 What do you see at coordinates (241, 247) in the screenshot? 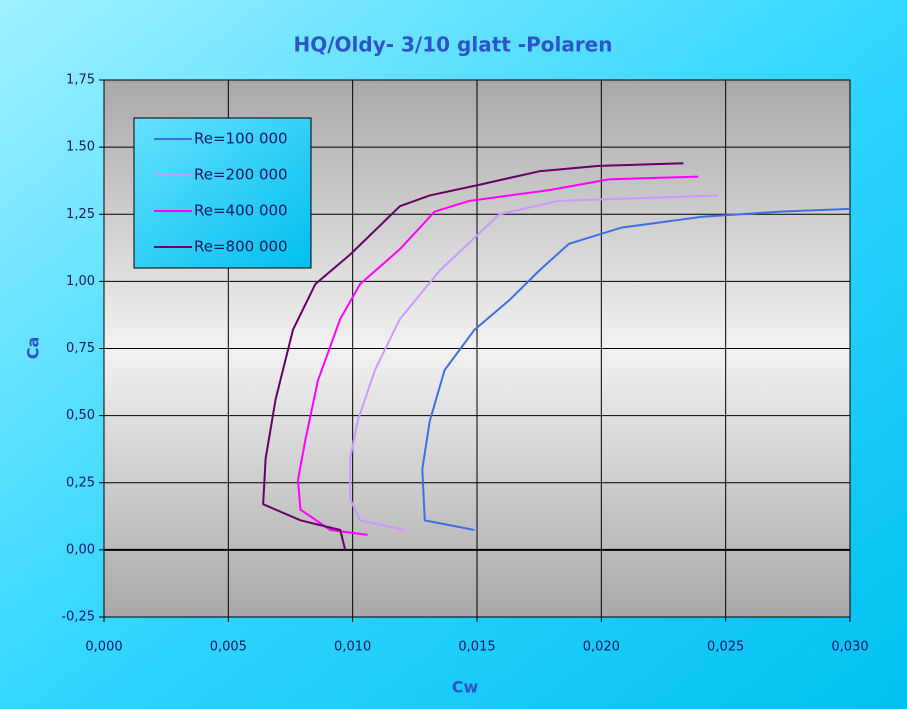
I see `legend-label: Re=800 000` at bounding box center [241, 247].